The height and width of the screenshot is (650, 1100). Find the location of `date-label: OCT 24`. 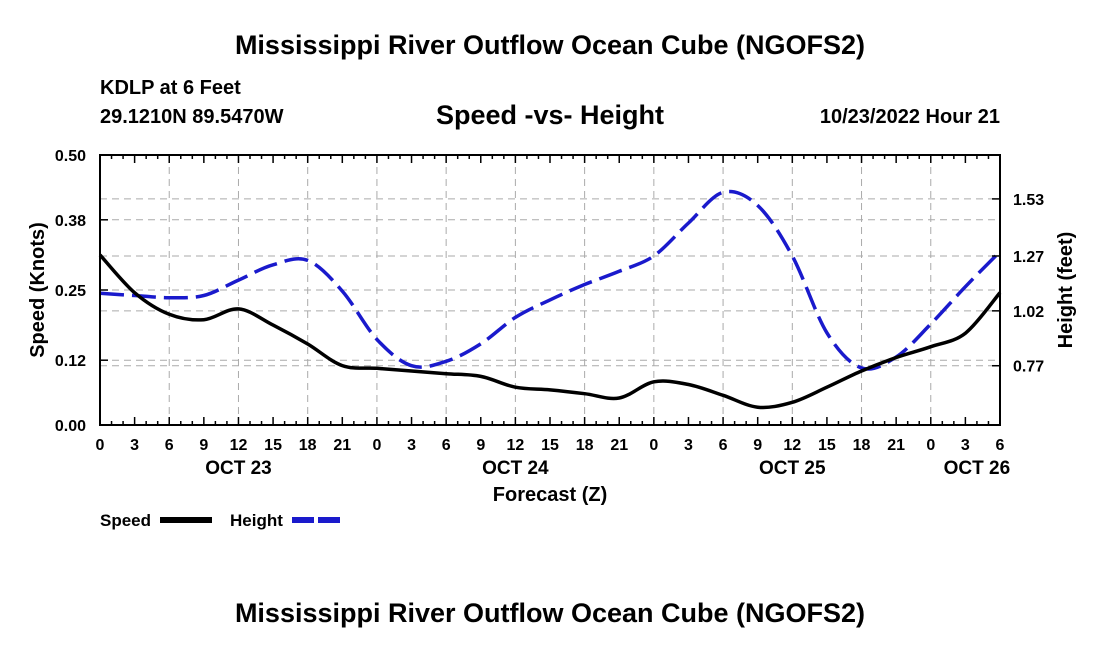

date-label: OCT 24 is located at coordinates (515, 468).